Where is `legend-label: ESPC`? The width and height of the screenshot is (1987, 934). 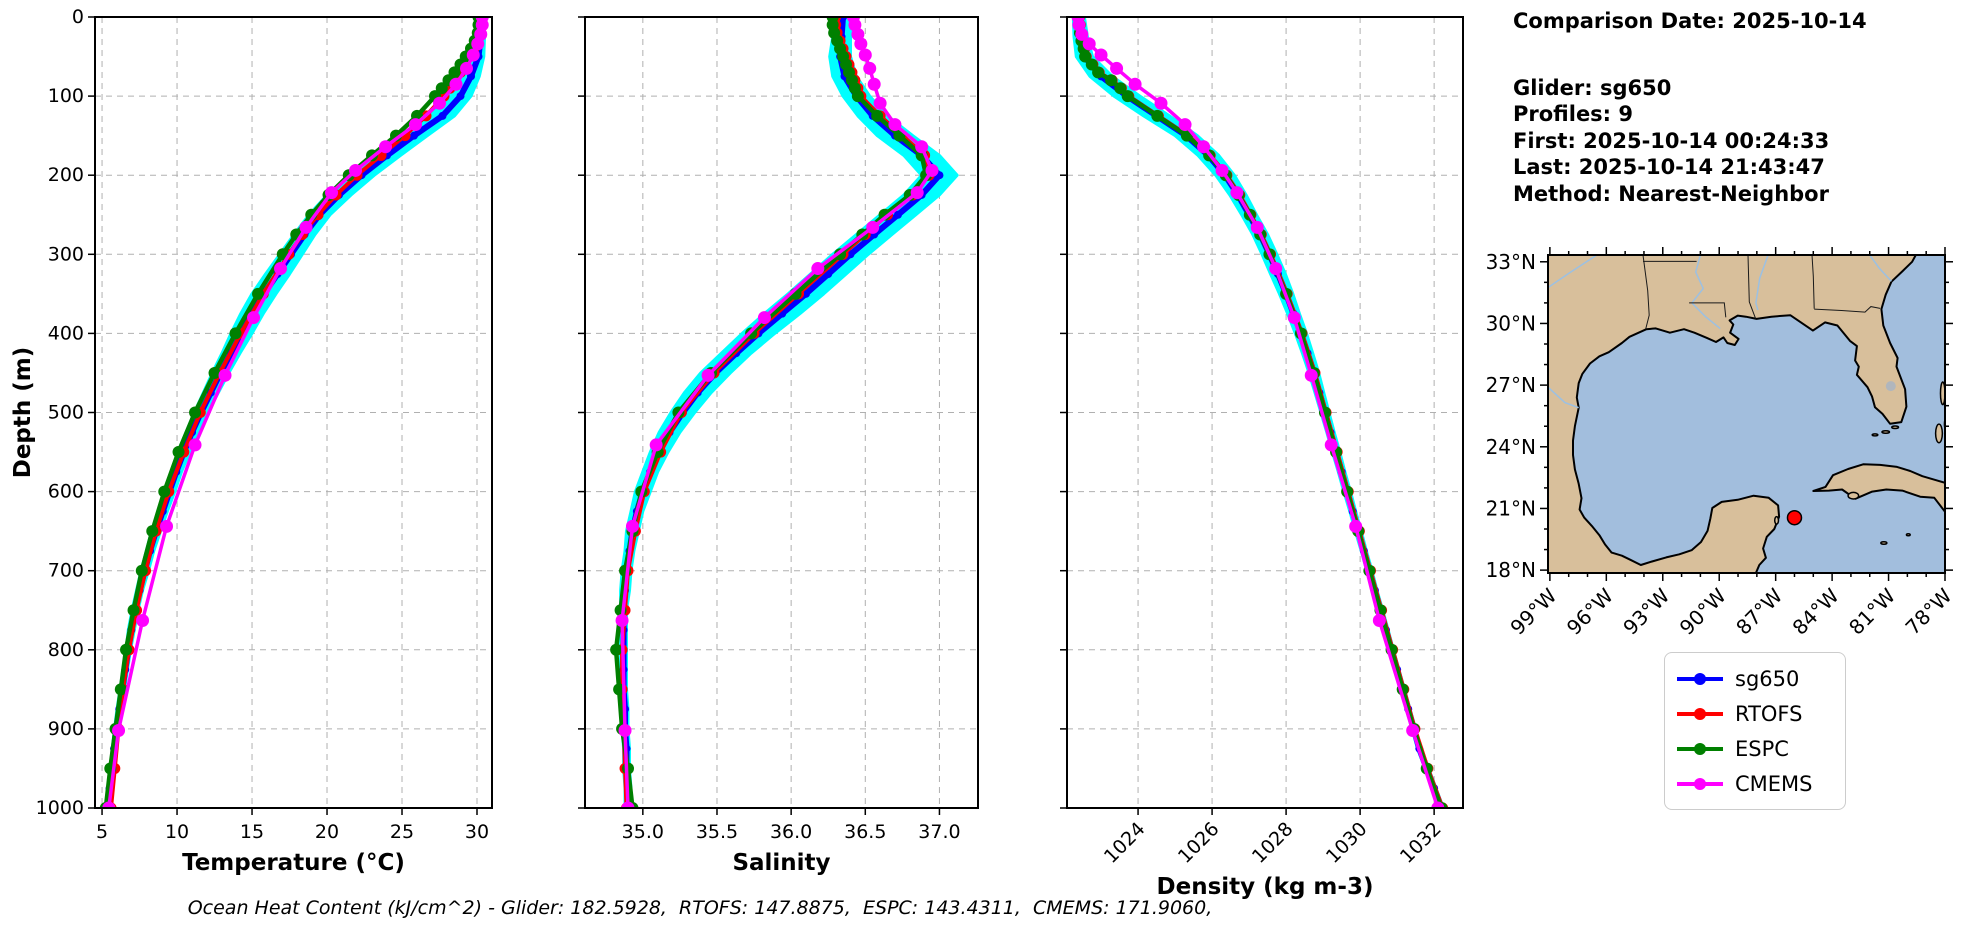
legend-label: ESPC is located at coordinates (1762, 748).